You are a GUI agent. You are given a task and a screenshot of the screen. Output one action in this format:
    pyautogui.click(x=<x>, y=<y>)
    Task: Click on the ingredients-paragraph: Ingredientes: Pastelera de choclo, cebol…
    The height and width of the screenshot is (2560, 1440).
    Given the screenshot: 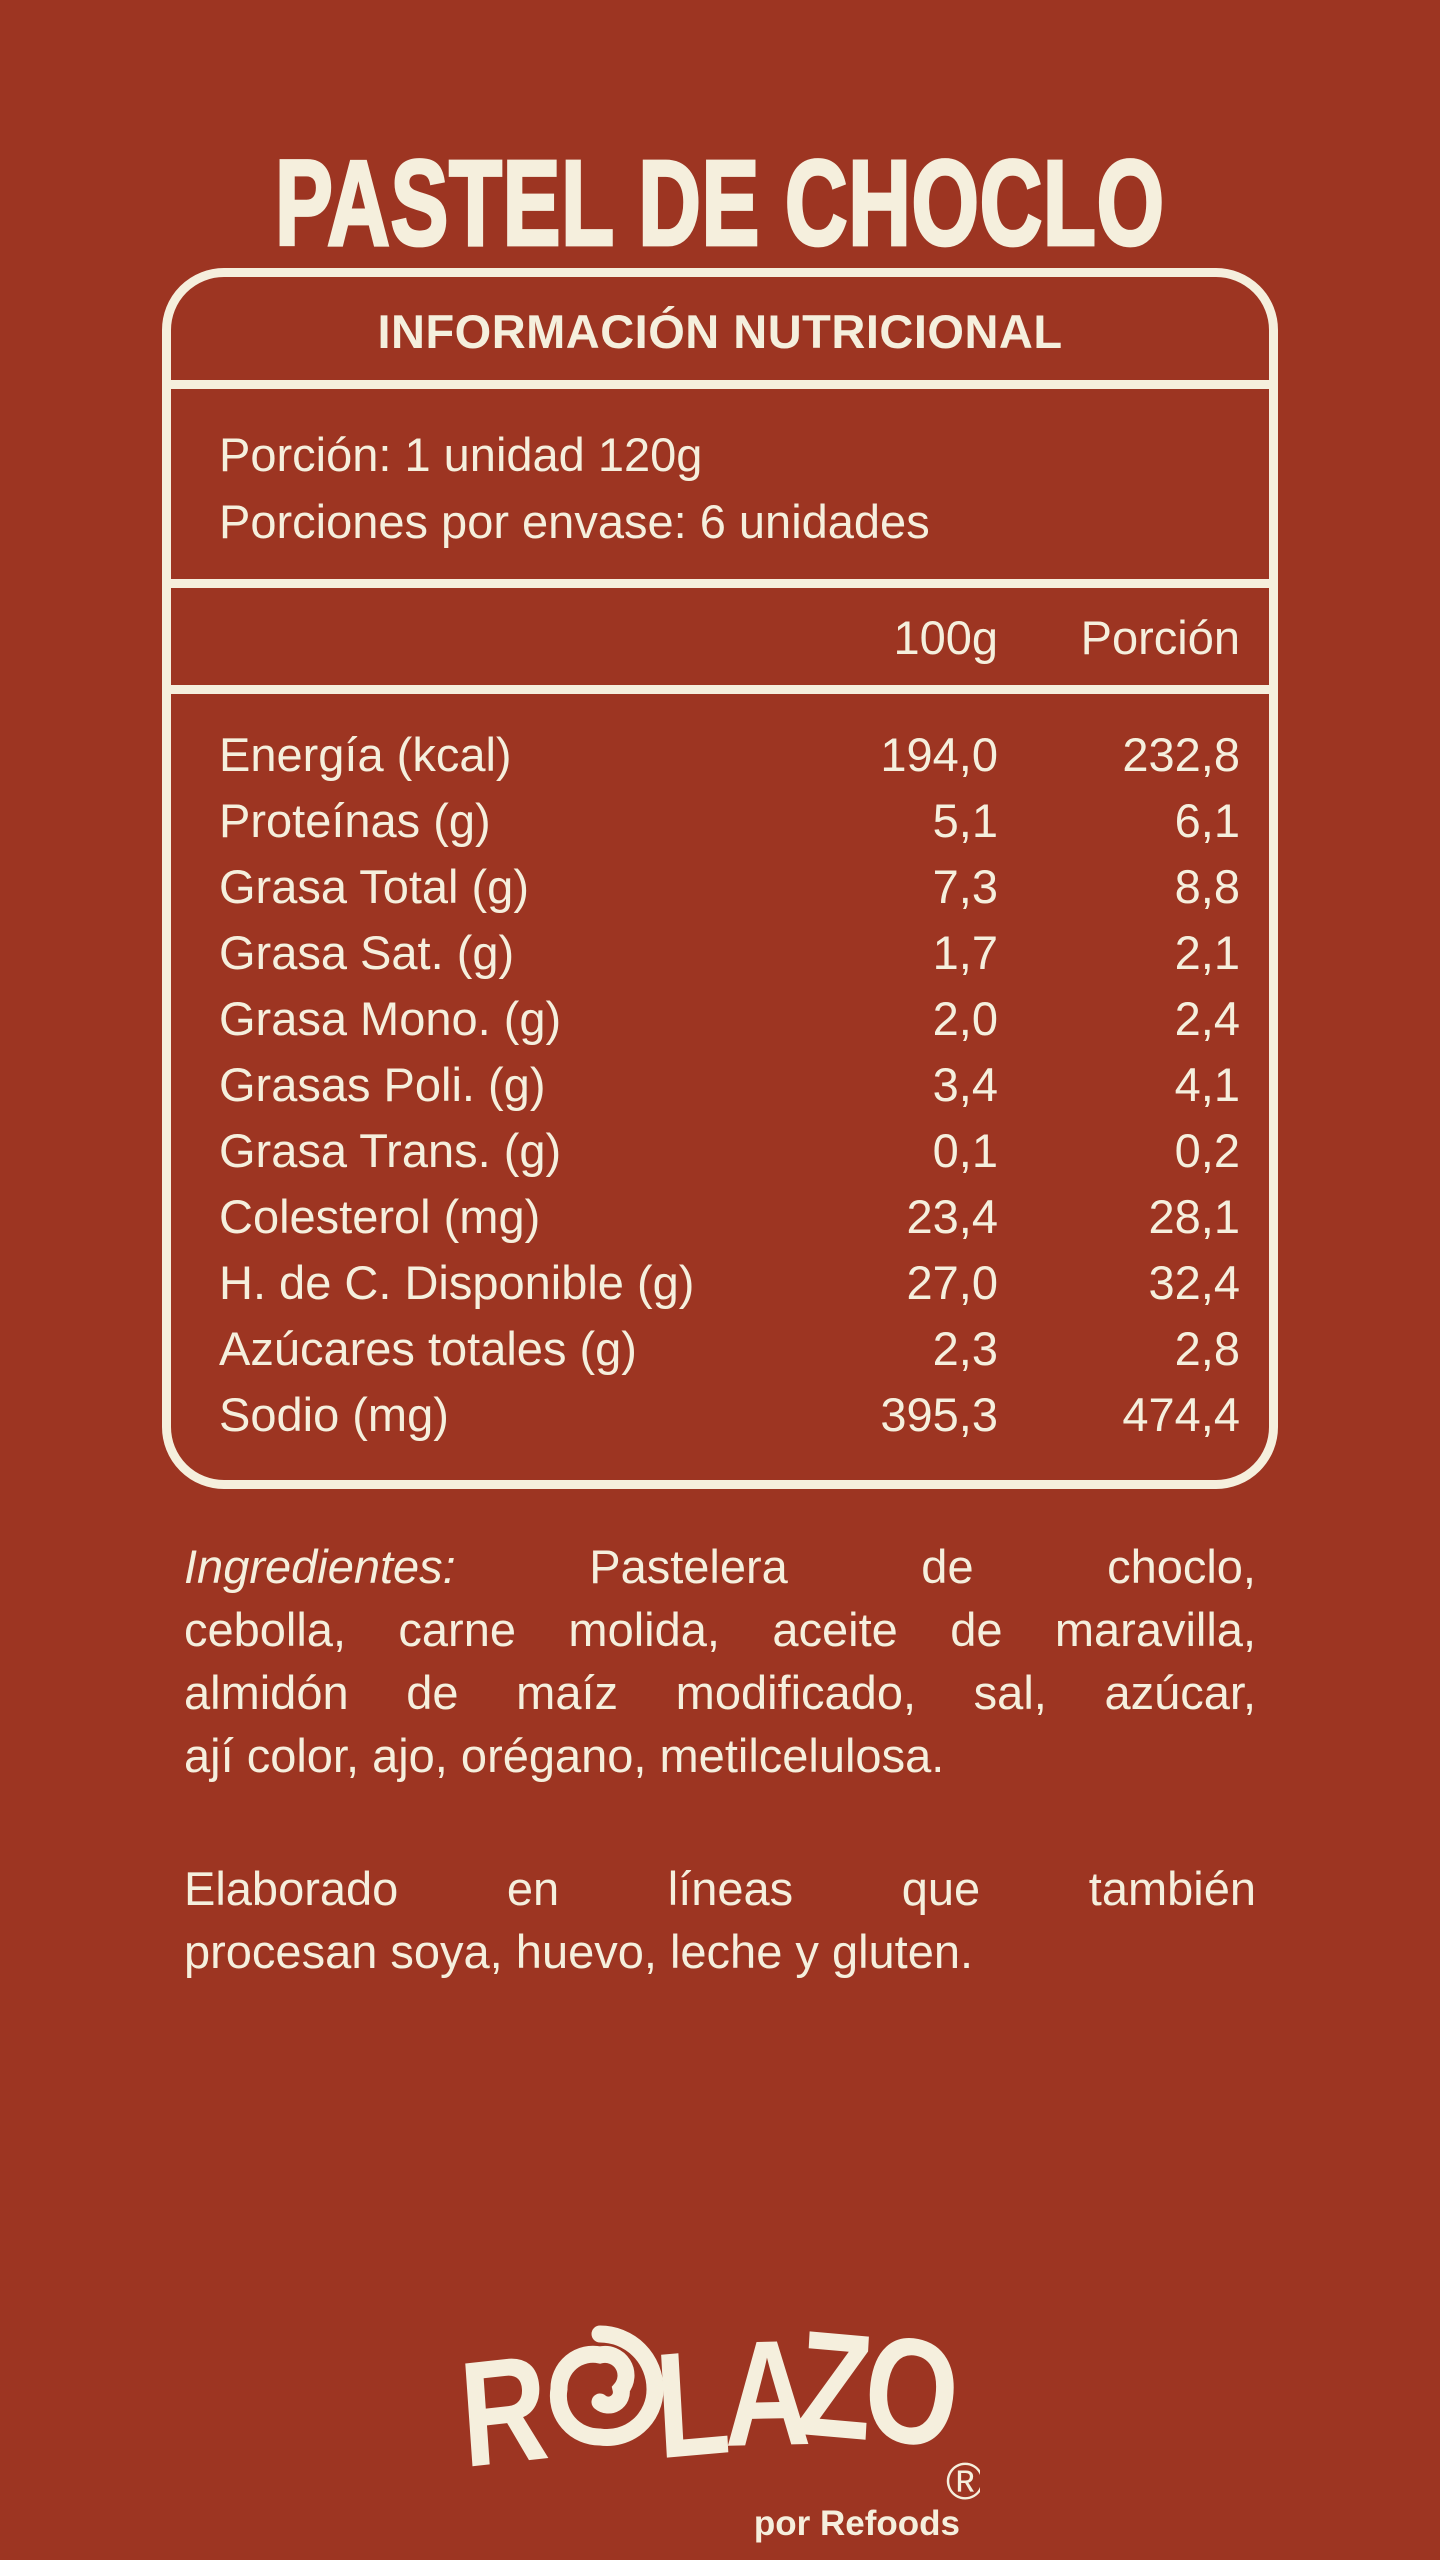 What is the action you would take?
    pyautogui.click(x=720, y=1661)
    